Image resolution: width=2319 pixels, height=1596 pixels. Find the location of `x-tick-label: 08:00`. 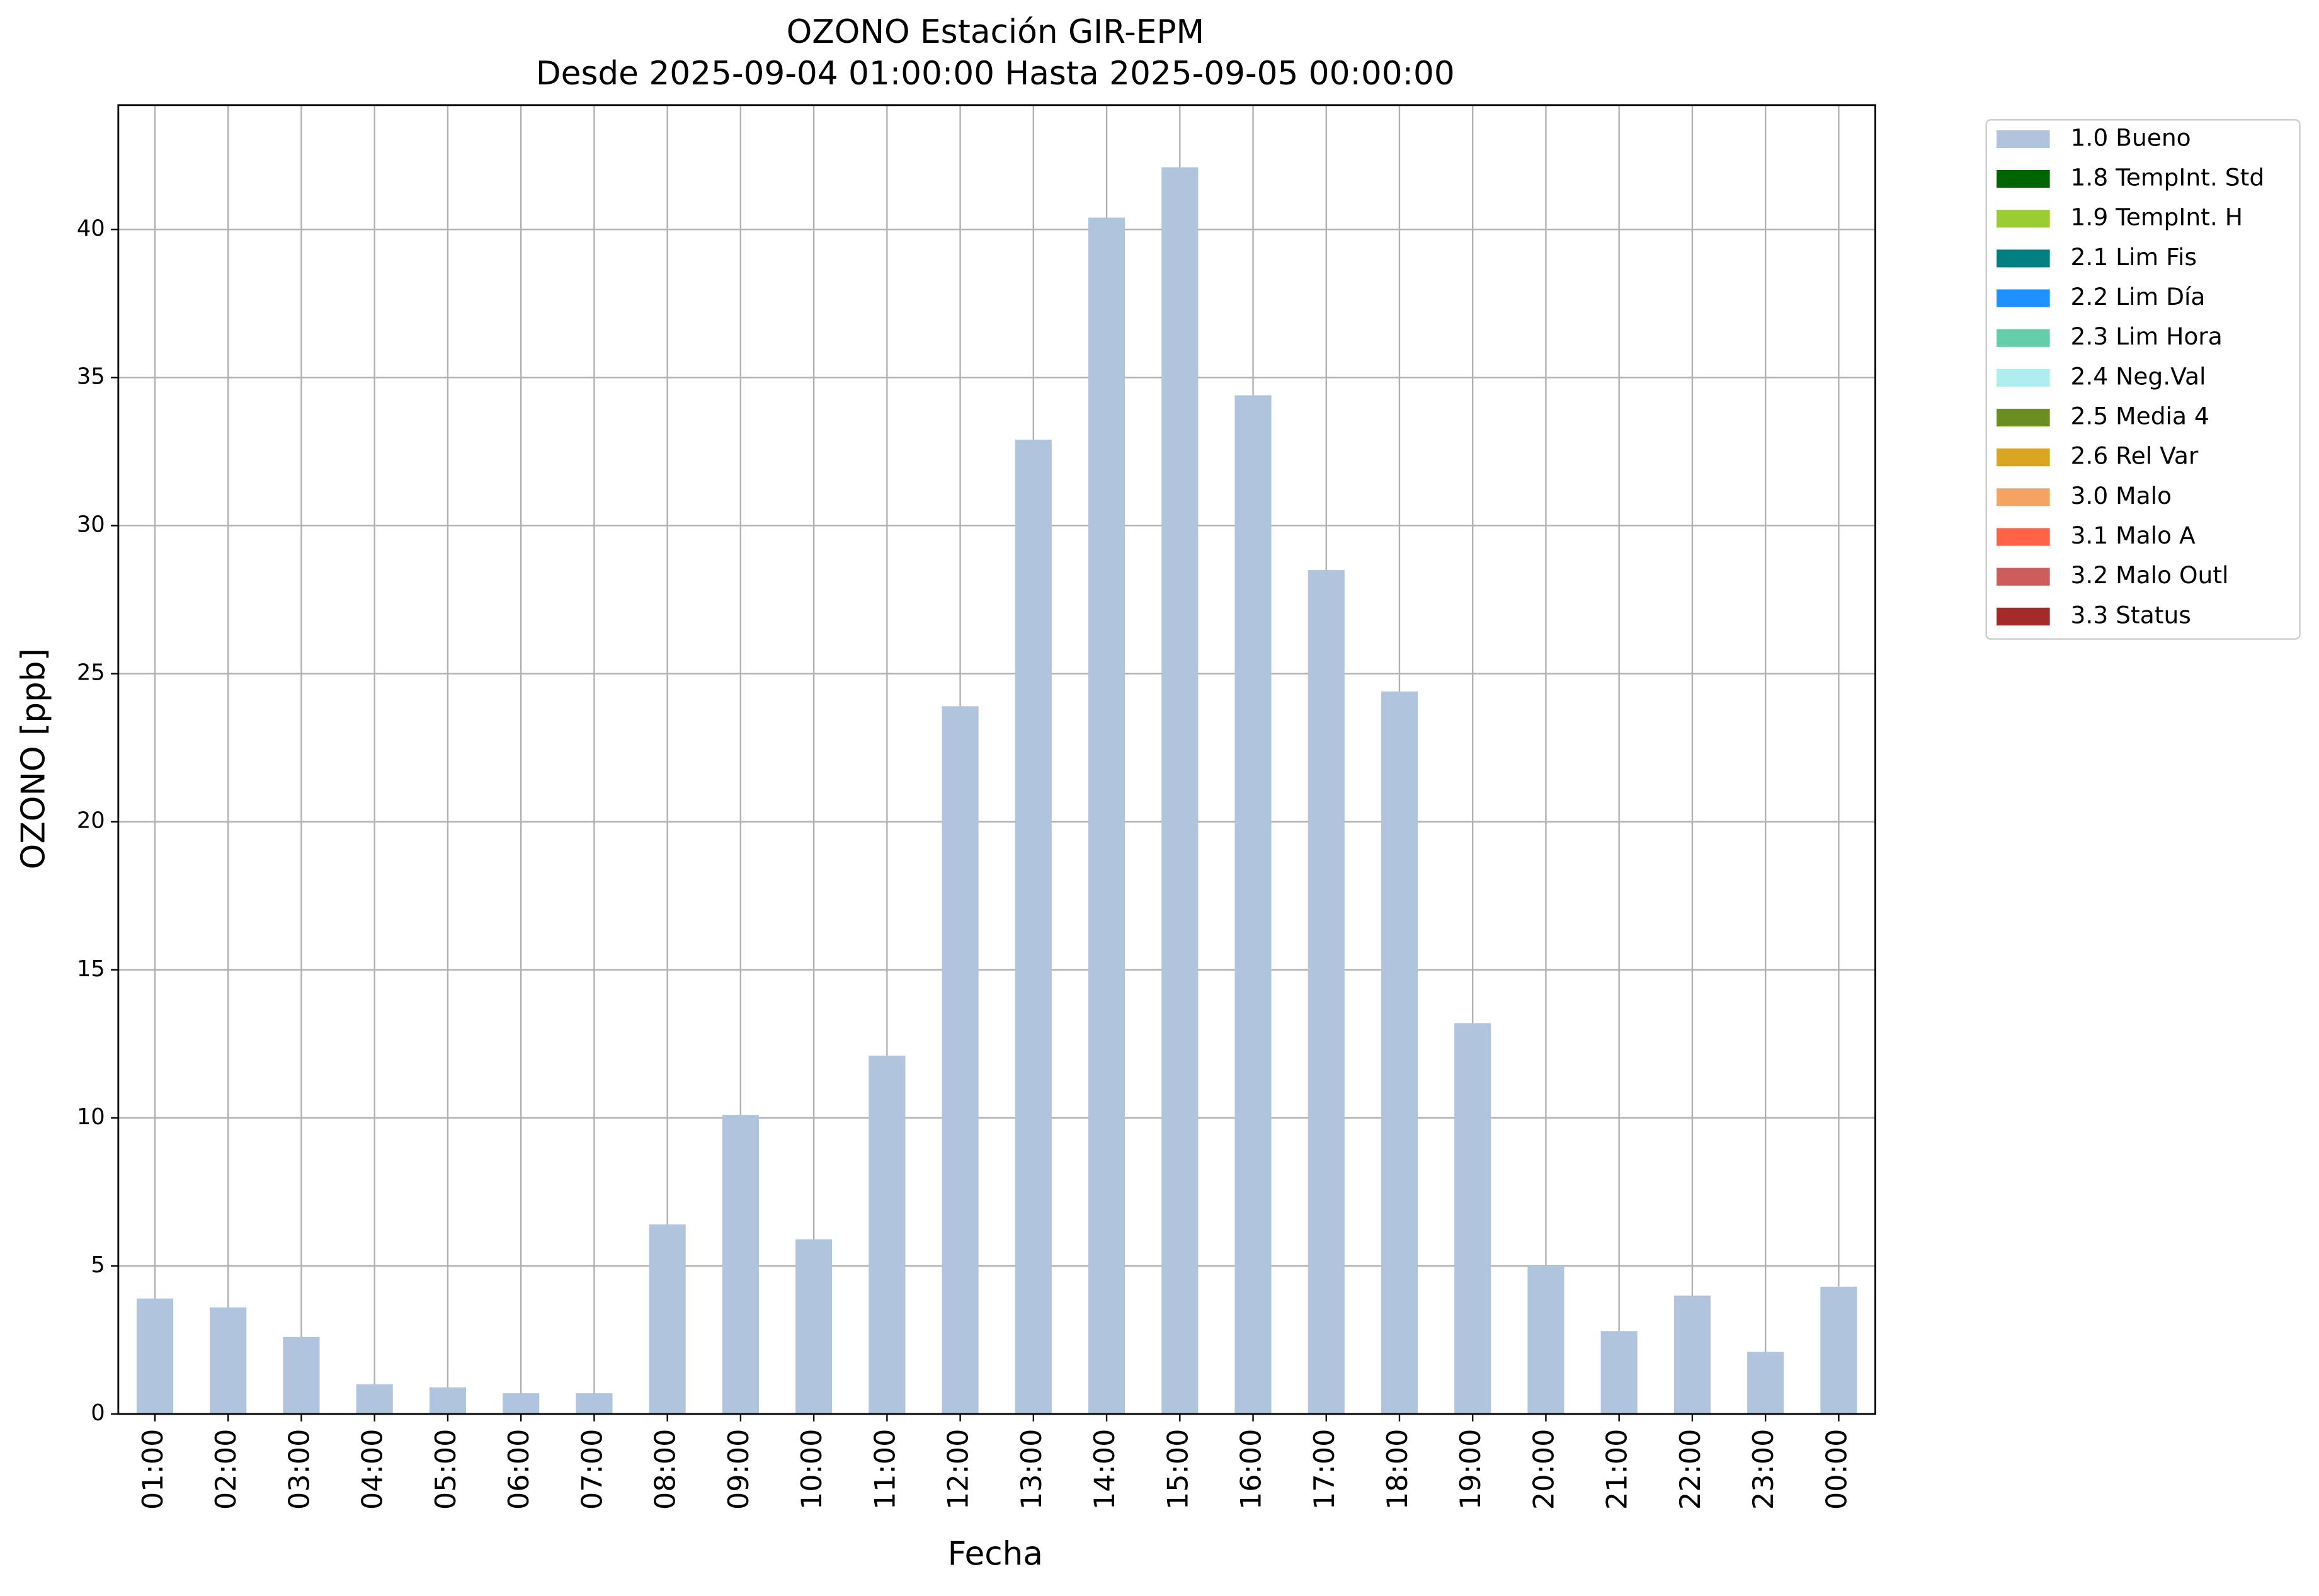

x-tick-label: 08:00 is located at coordinates (665, 1469).